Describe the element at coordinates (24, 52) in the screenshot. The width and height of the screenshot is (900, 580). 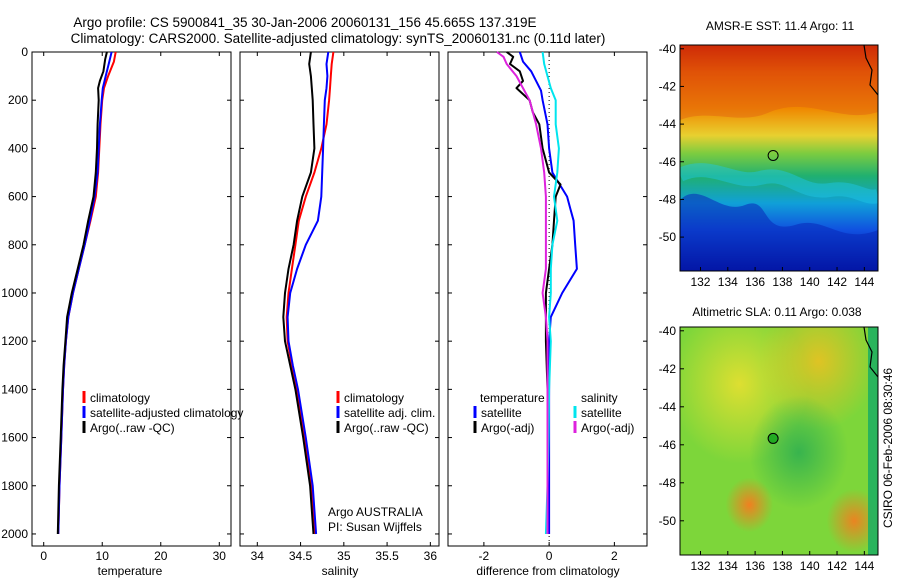
I see `y-tick-label: 0` at that location.